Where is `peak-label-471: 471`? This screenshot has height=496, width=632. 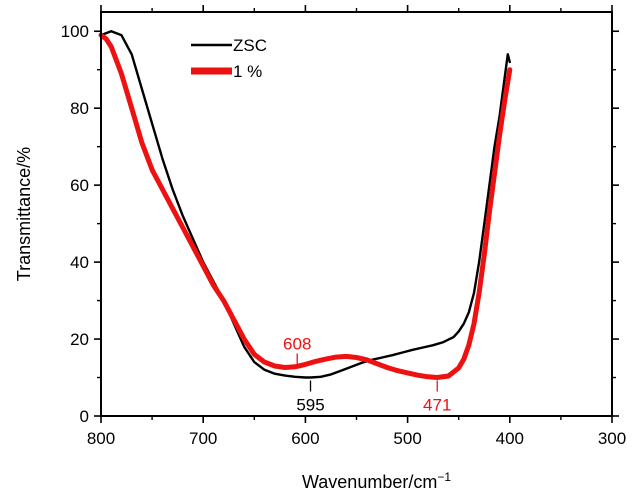
peak-label-471: 471 is located at coordinates (437, 405).